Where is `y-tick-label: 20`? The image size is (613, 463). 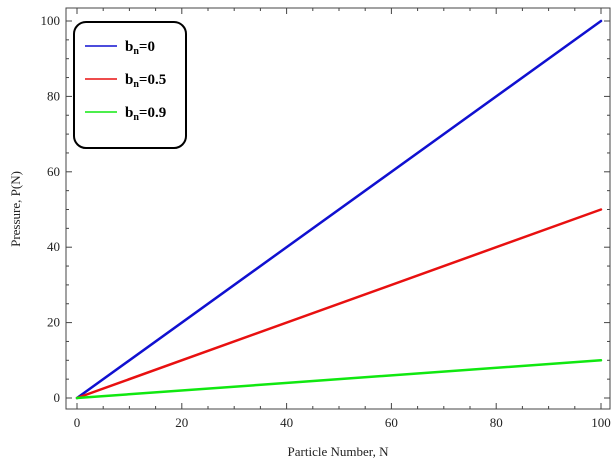
y-tick-label: 20 is located at coordinates (53, 322).